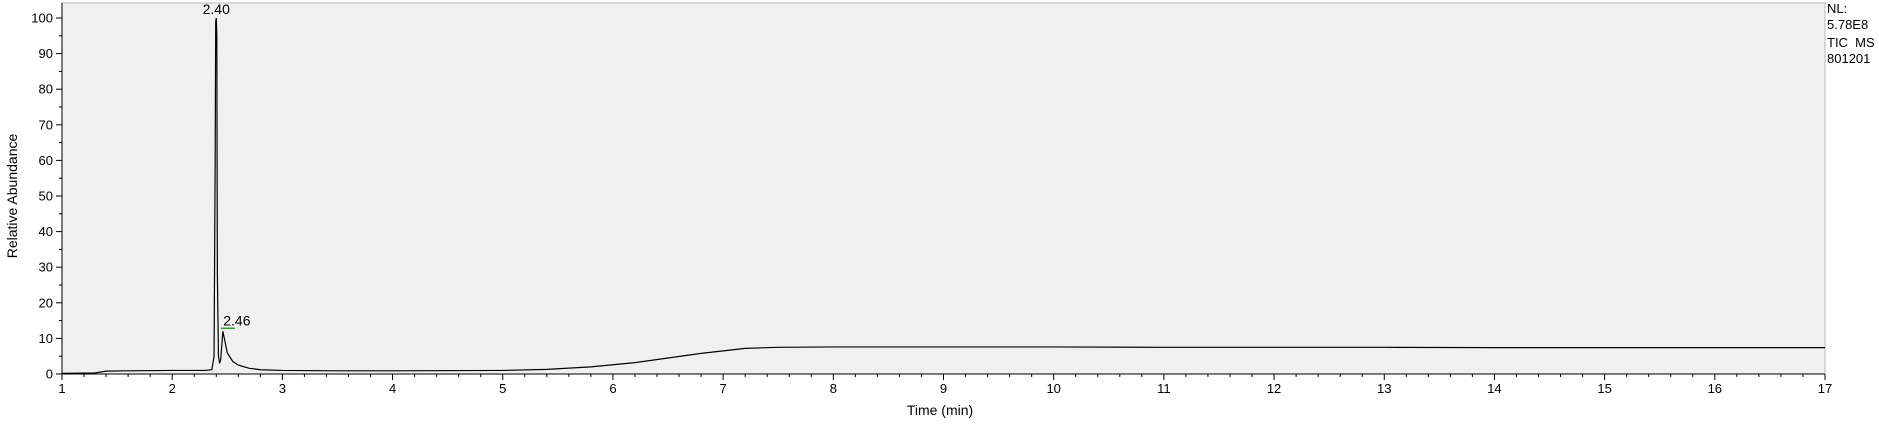  What do you see at coordinates (502, 388) in the screenshot?
I see `x-tick-label: 5` at bounding box center [502, 388].